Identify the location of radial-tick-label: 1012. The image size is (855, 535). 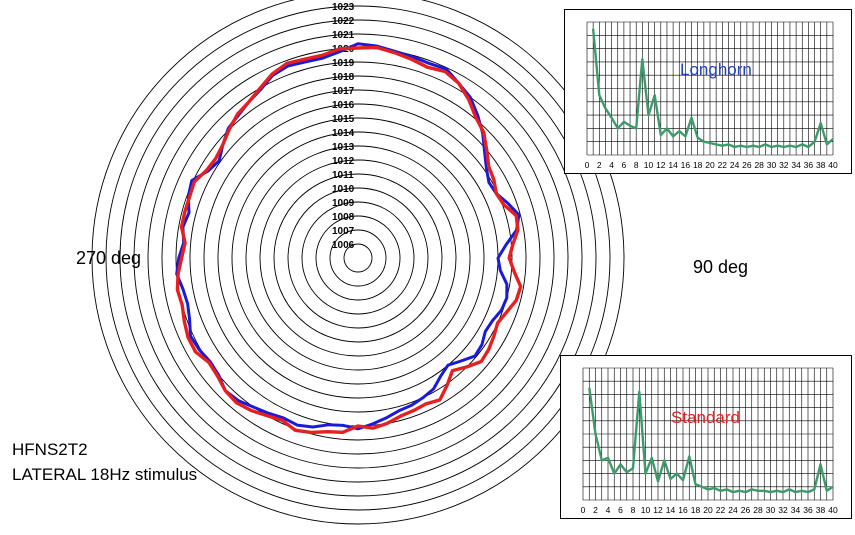
(343, 161).